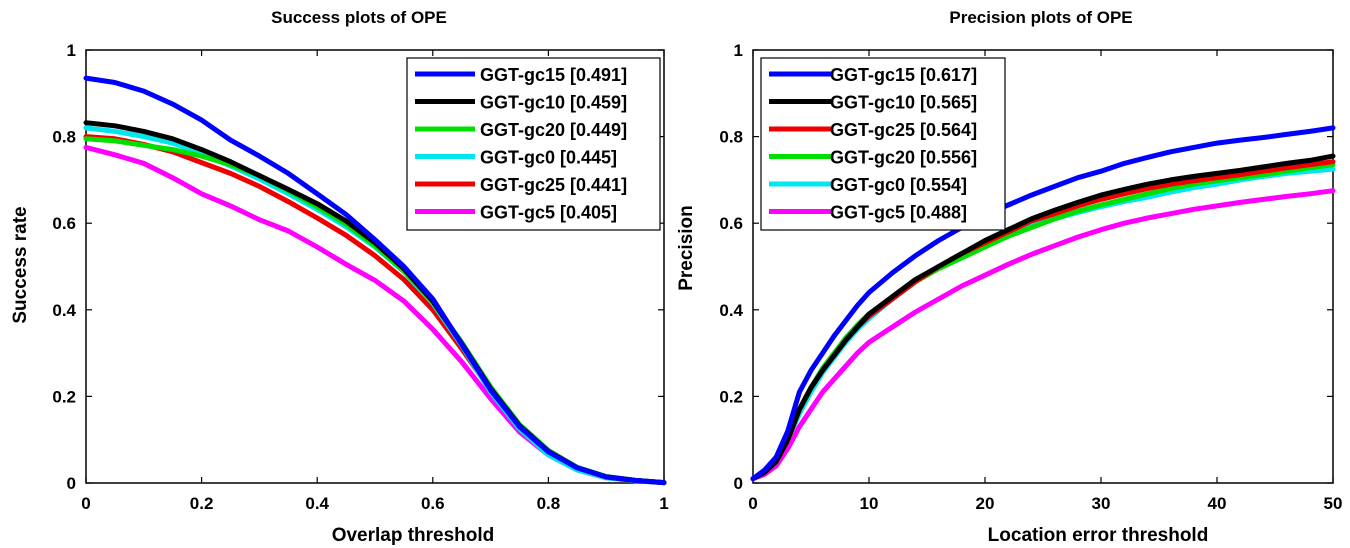 Image resolution: width=1350 pixels, height=548 pixels. Describe the element at coordinates (433, 503) in the screenshot. I see `success-plot-xtick-label: 0.6` at that location.